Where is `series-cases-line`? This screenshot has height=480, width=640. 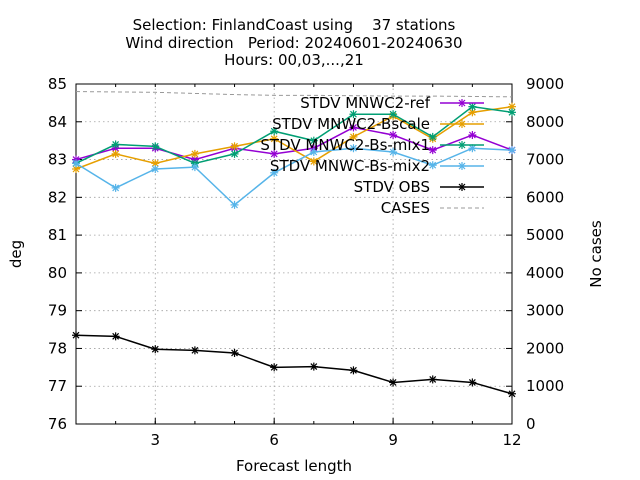 series-cases-line is located at coordinates (294, 94).